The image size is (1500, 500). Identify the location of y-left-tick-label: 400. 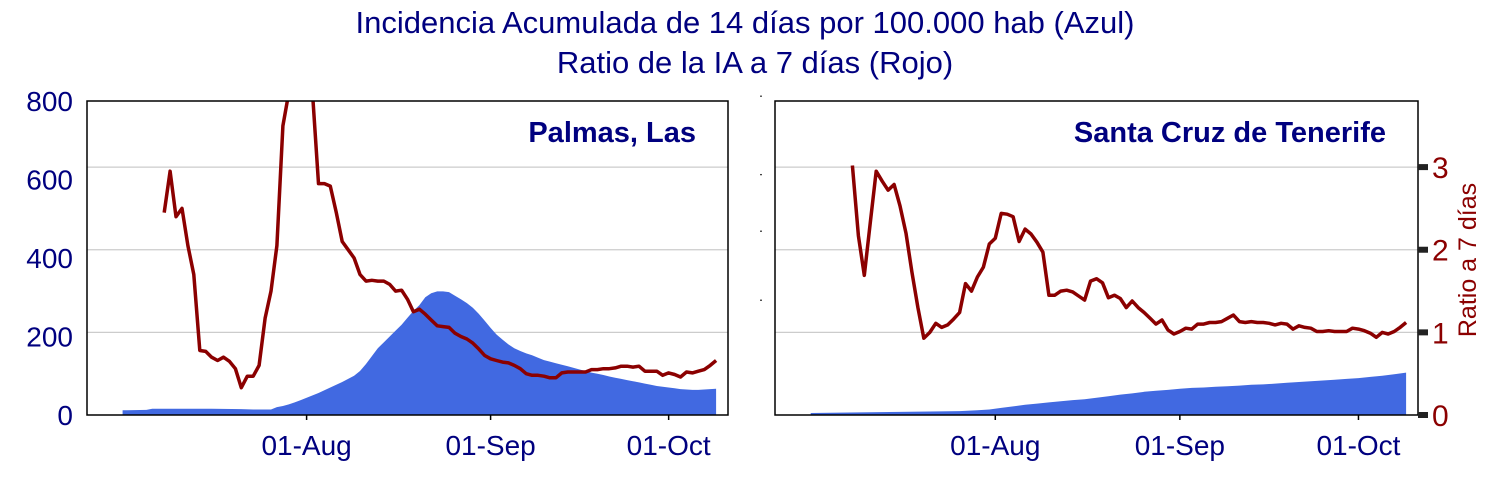
(49, 258).